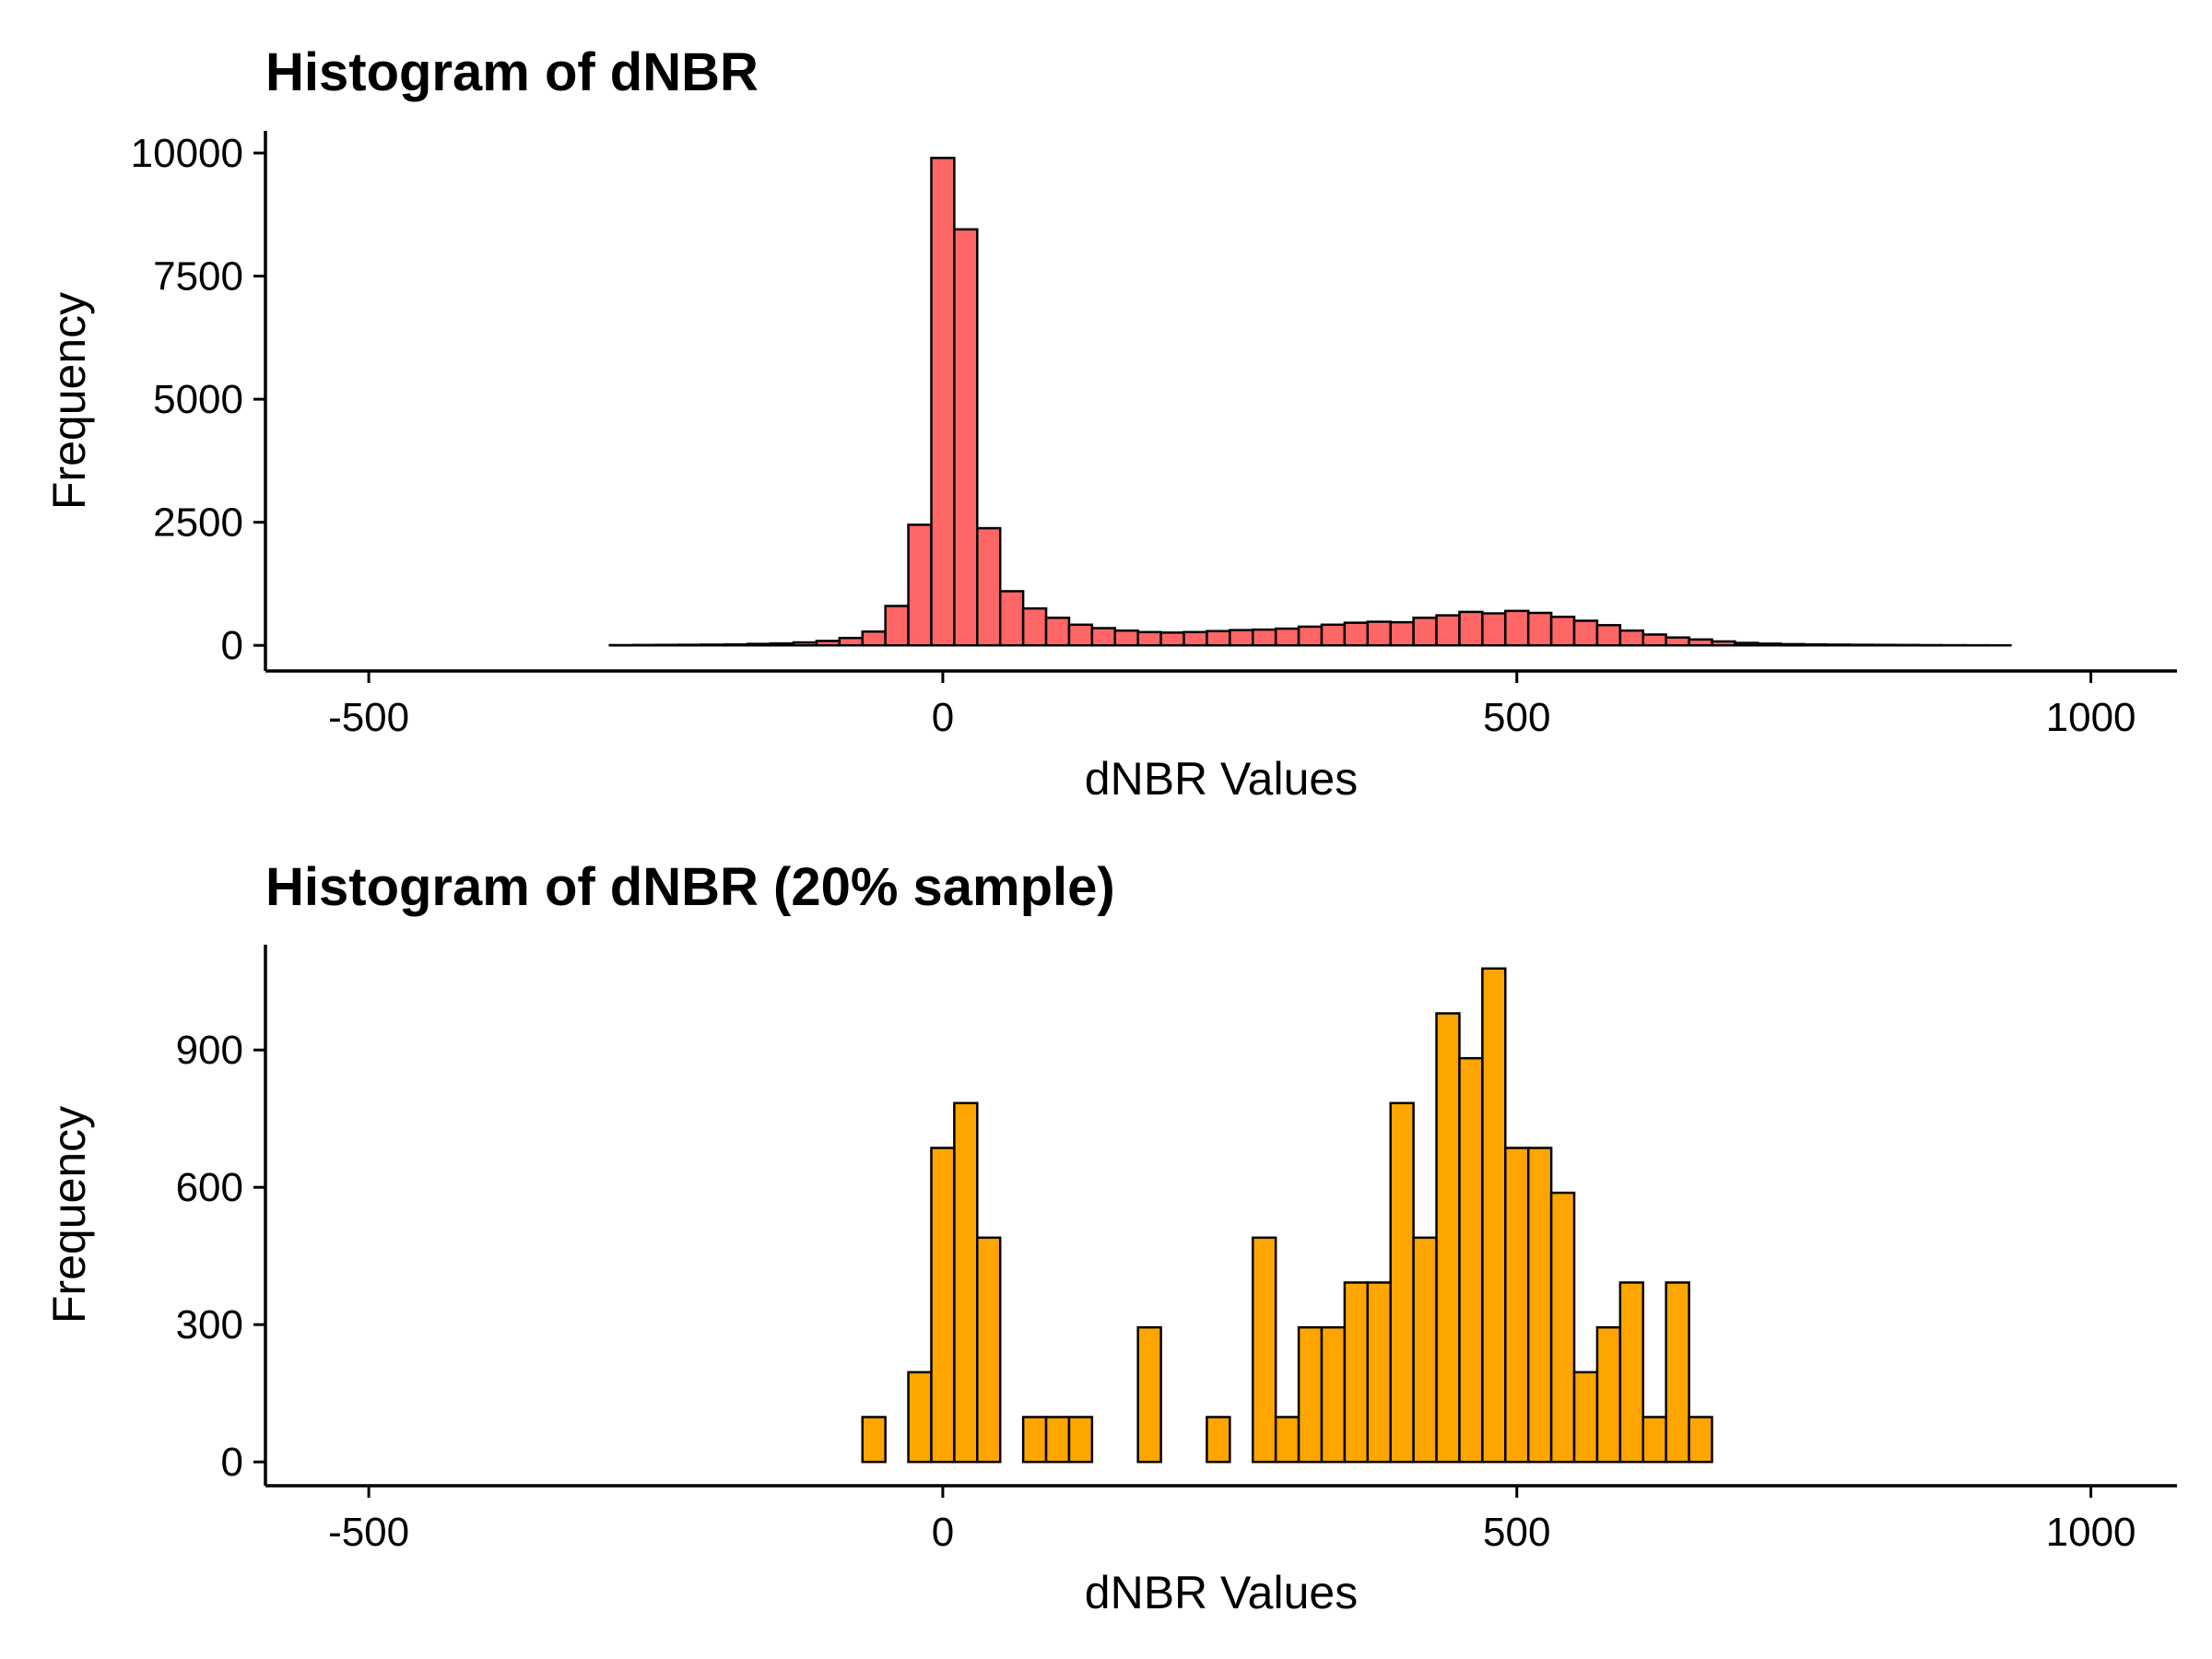 This screenshot has width=2212, height=1659. Describe the element at coordinates (198, 277) in the screenshot. I see `y-tick-label: 7500` at that location.